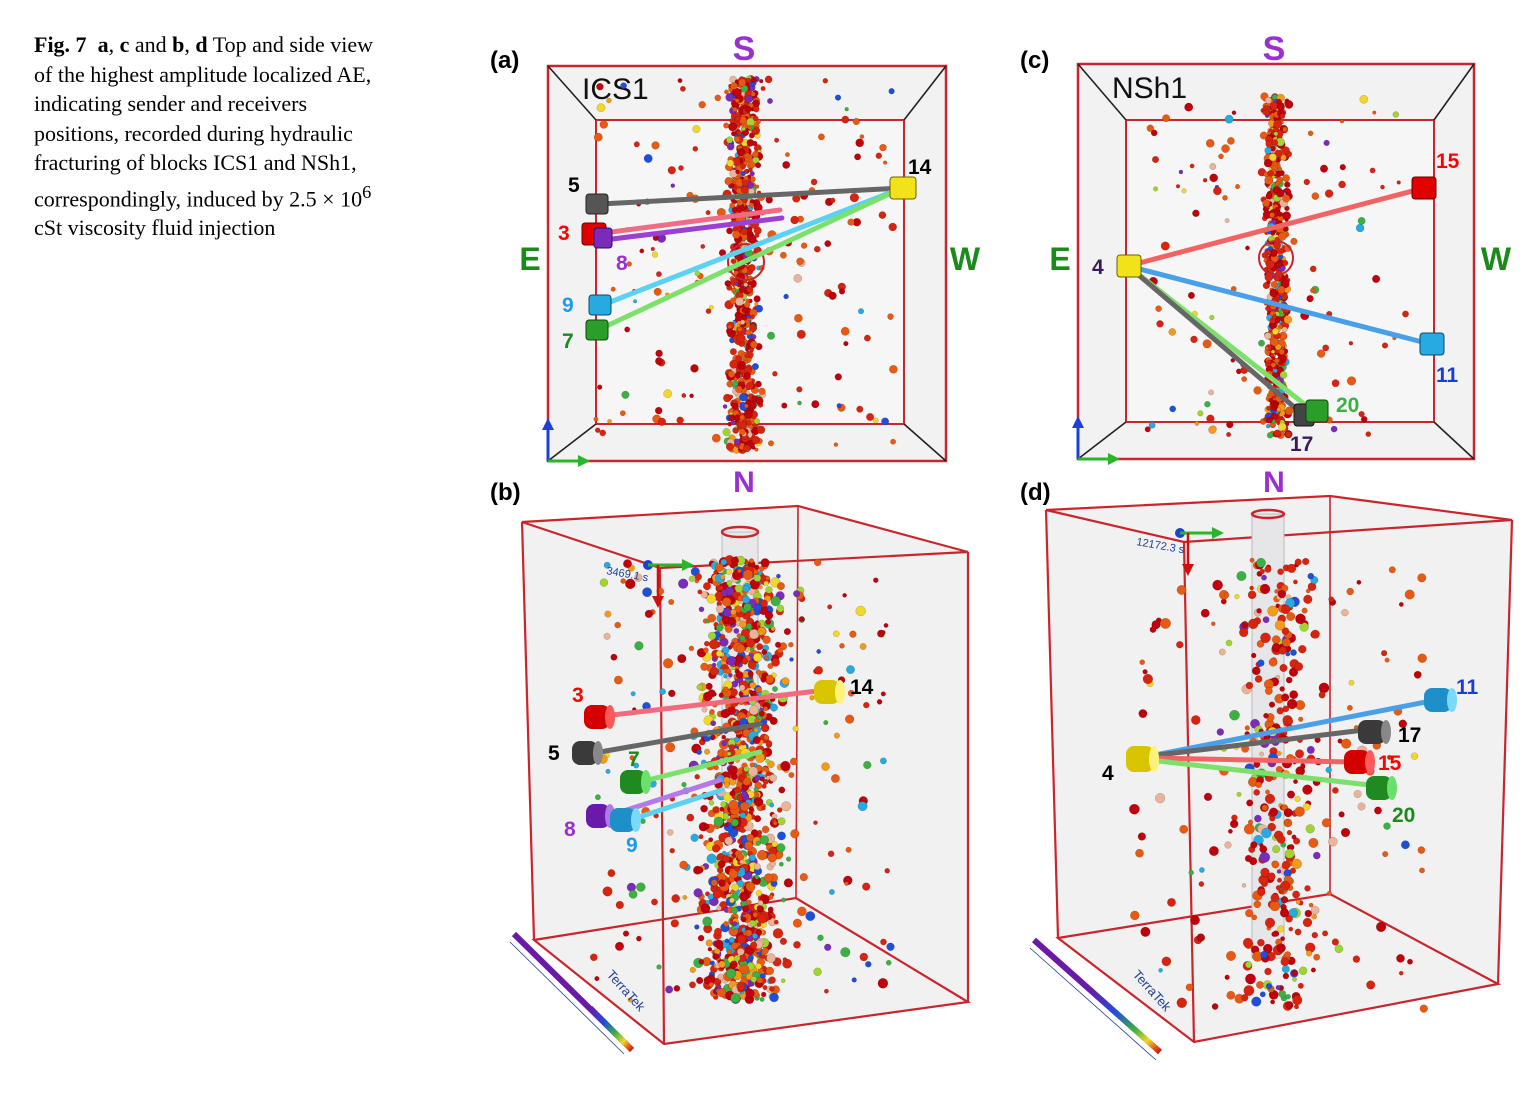 Image resolution: width=1539 pixels, height=1111 pixels. Describe the element at coordinates (745, 265) in the screenshot. I see `panel-a-event-cloud` at that location.